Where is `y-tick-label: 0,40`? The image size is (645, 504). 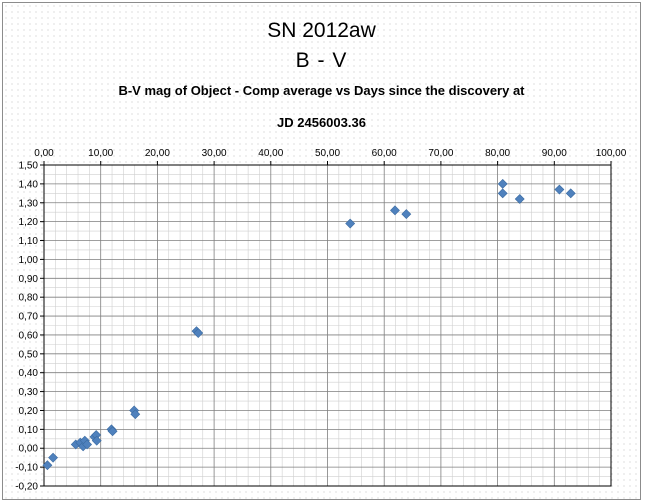 y-tick-label: 0,40 is located at coordinates (29, 373).